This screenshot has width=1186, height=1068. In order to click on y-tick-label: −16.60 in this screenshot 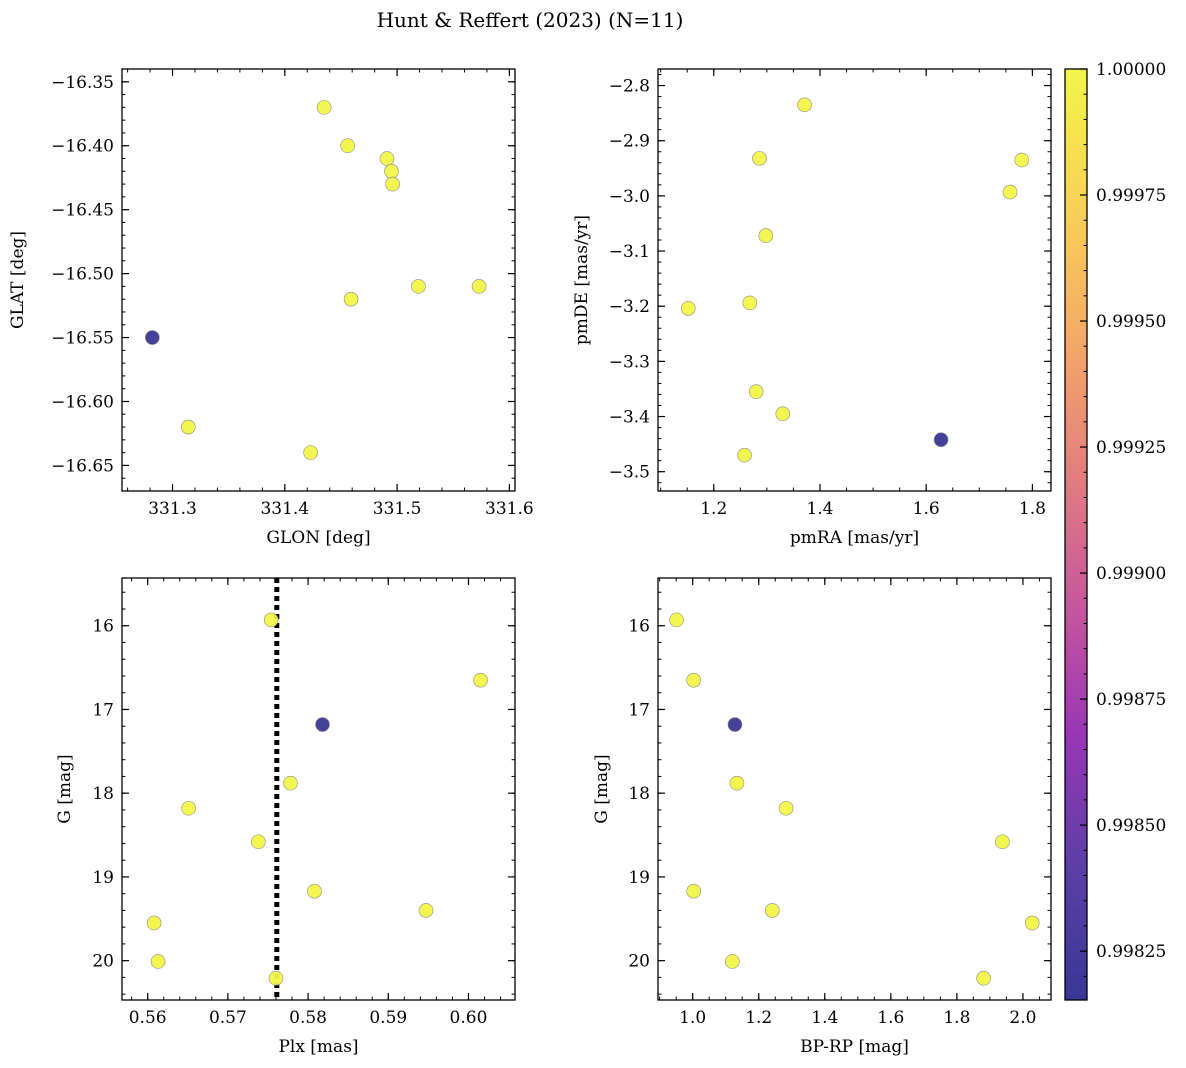, I will do `click(82, 402)`.